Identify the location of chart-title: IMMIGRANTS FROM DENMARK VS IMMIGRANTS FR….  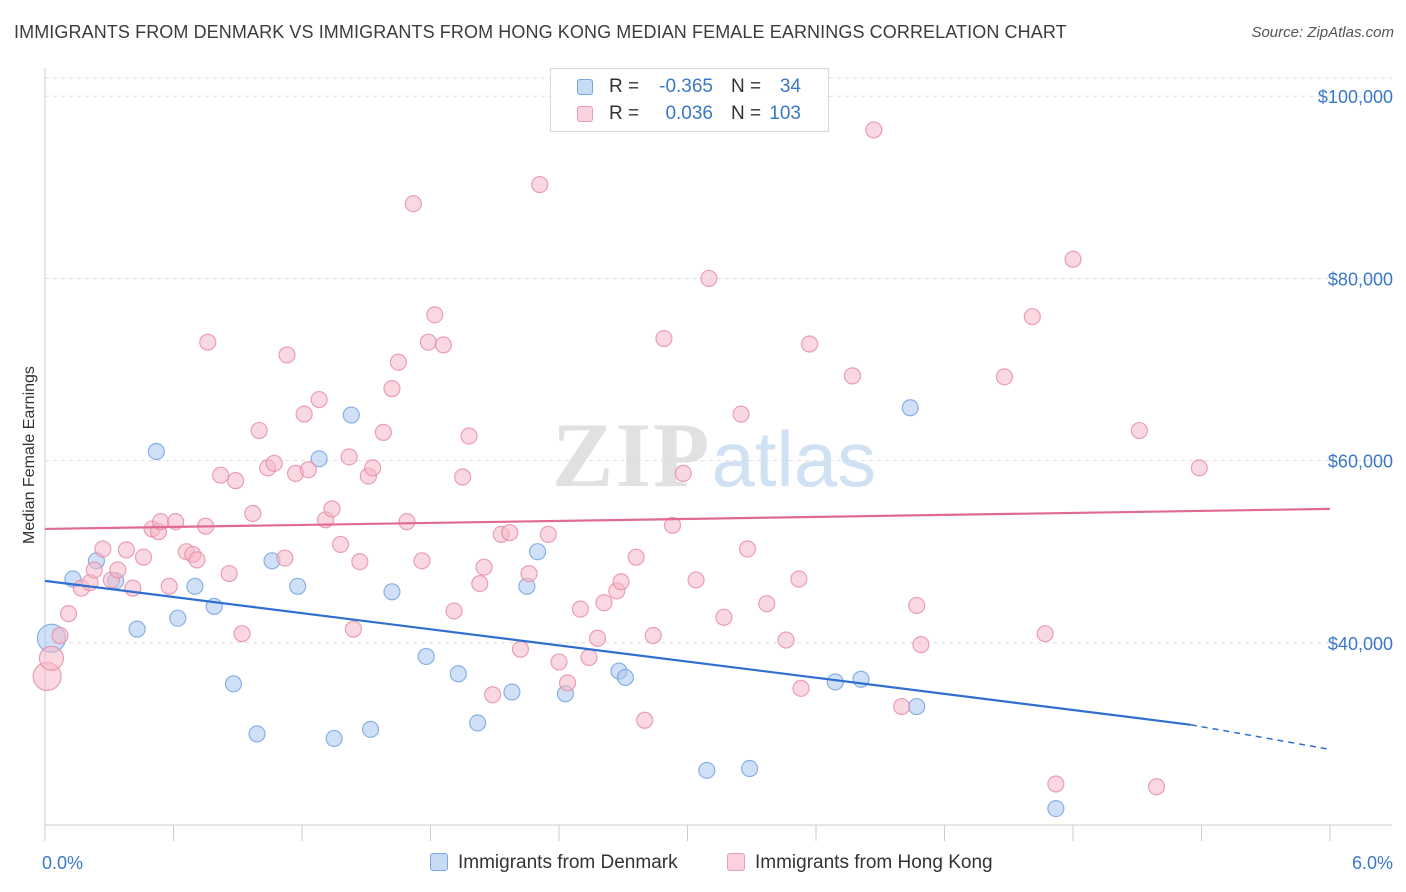
(540, 32).